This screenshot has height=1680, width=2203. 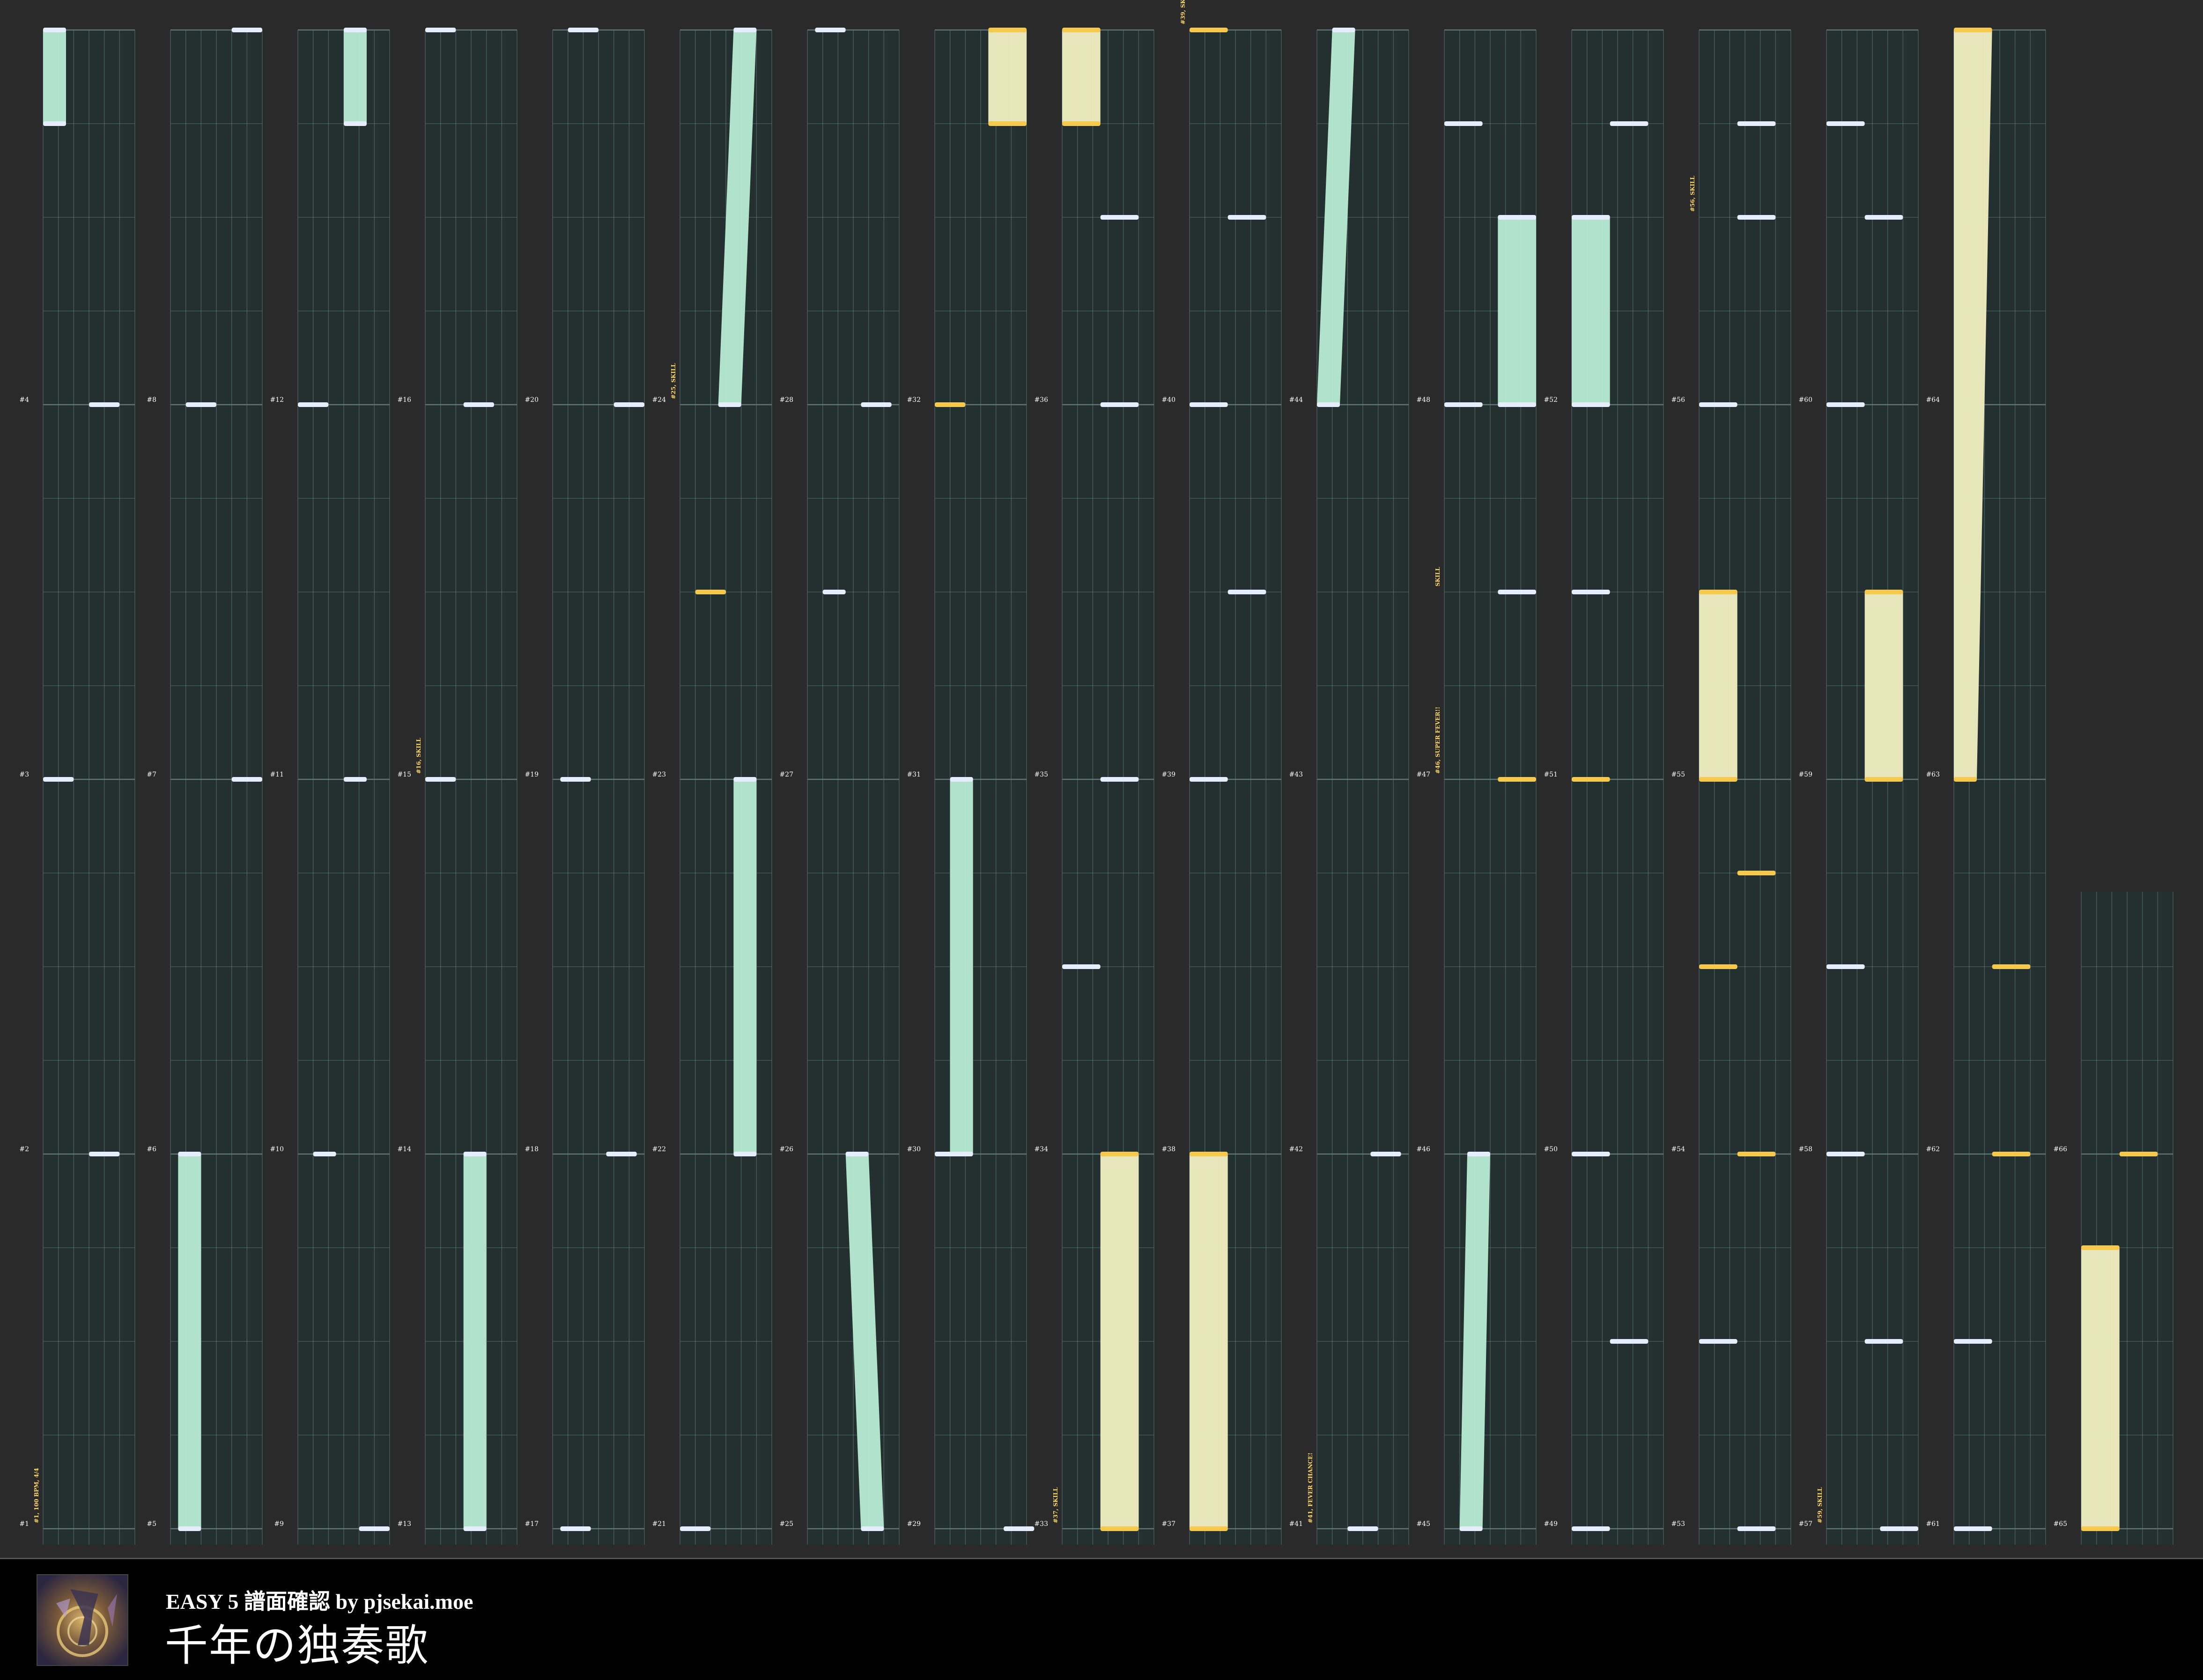 I want to click on bar-number-label: #13, so click(x=404, y=1524).